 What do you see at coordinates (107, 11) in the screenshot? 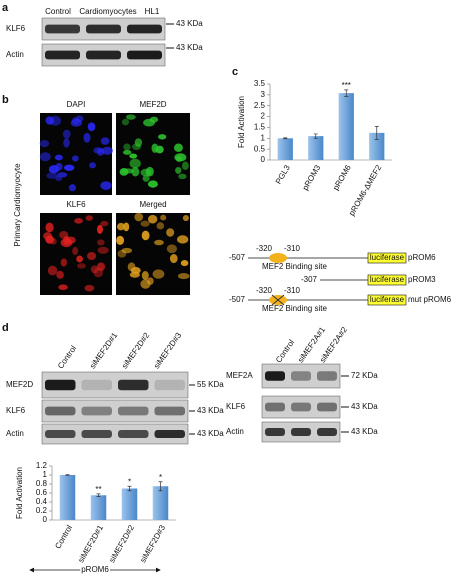
I see `lane-label: Cardiomyocytes` at bounding box center [107, 11].